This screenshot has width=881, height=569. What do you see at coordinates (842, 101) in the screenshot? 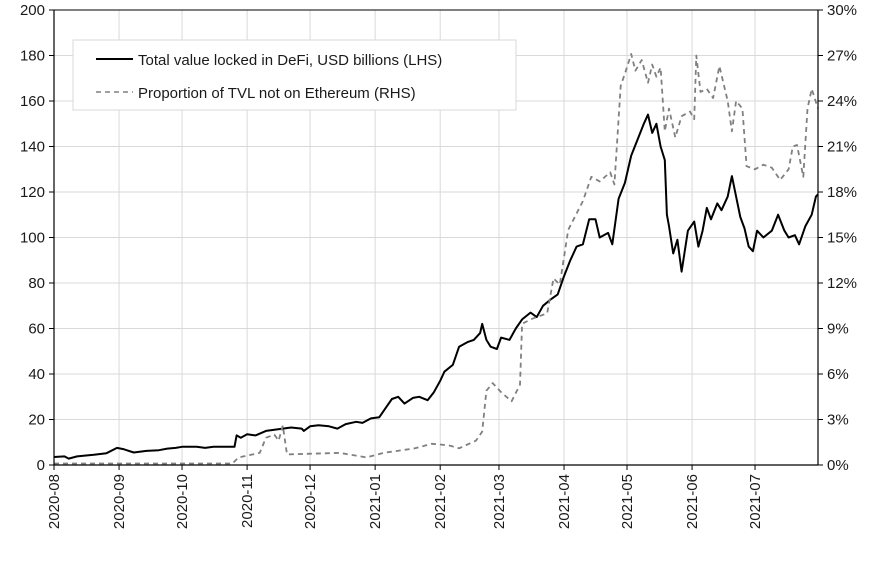
I see `y-tick-label-right: 24%` at bounding box center [842, 101].